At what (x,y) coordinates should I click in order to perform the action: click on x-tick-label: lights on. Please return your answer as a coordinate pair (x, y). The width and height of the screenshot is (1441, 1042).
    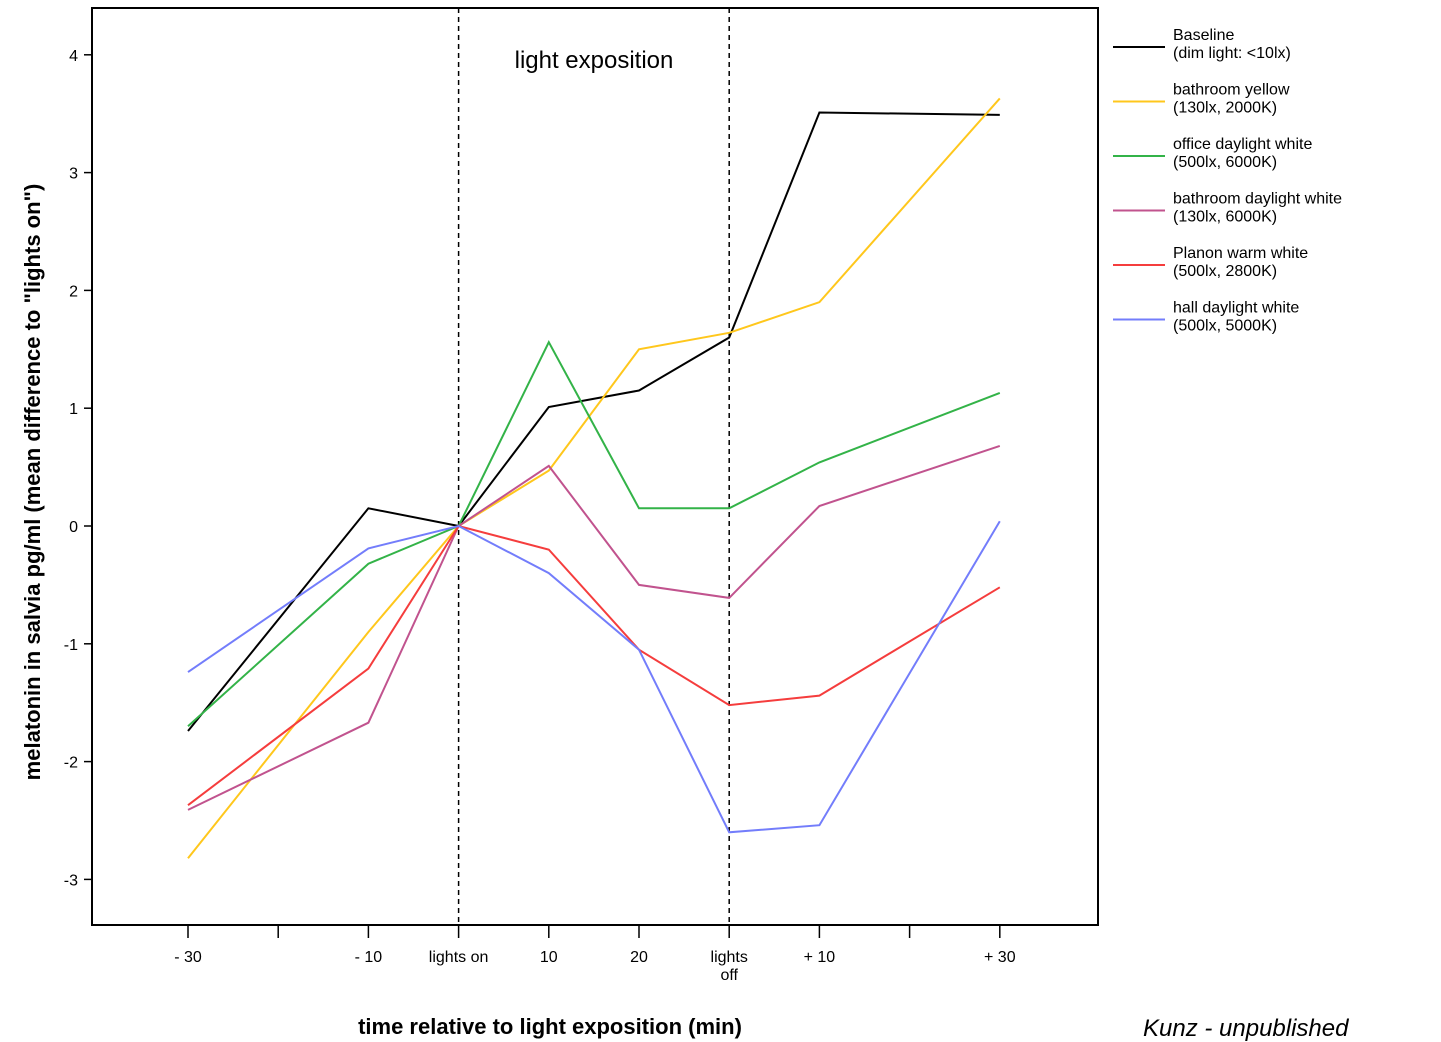
    Looking at the image, I should click on (459, 957).